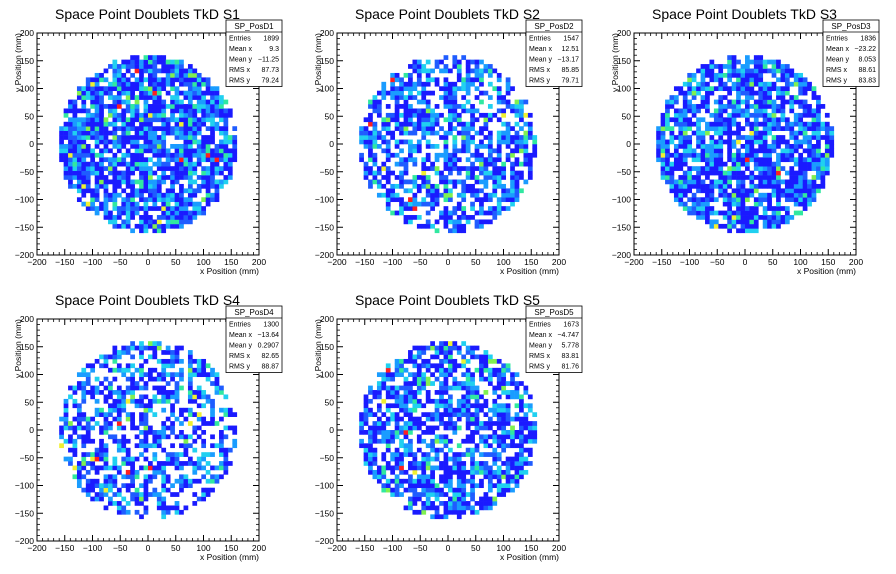 The image size is (896, 574). I want to click on y-axis-label: y Position (mm), so click(18, 348).